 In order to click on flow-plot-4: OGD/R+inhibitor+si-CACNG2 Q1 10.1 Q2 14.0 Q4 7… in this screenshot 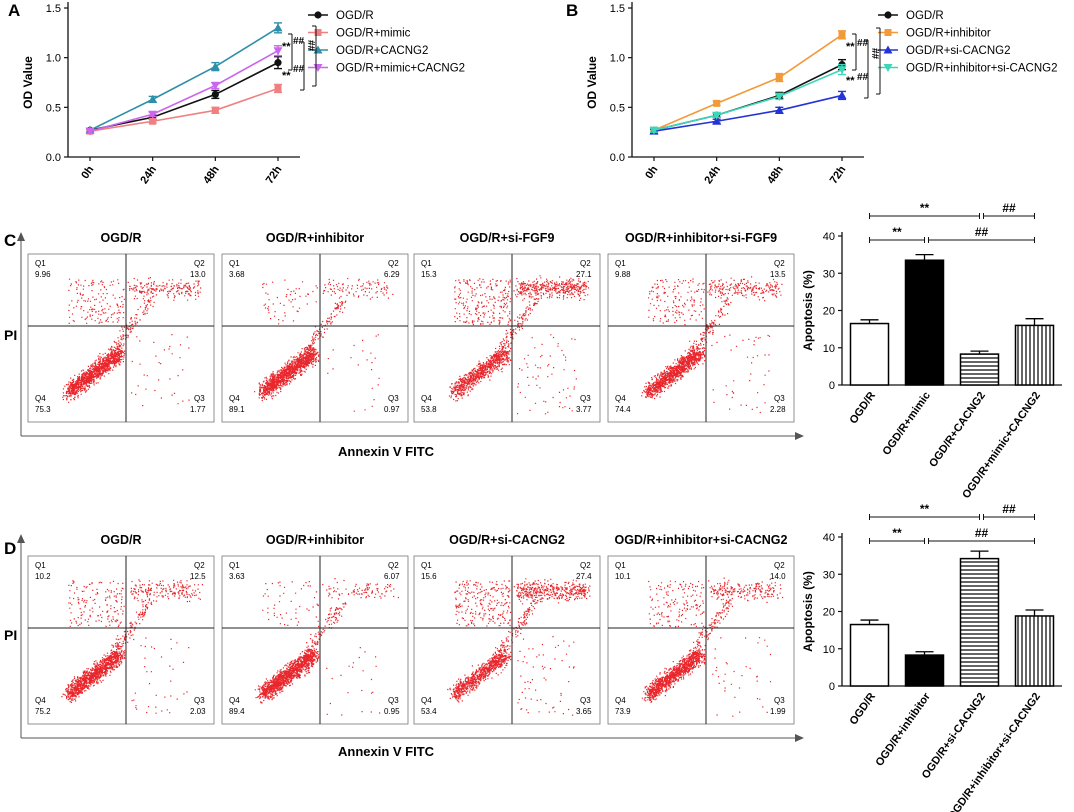, I will do `click(701, 629)`.